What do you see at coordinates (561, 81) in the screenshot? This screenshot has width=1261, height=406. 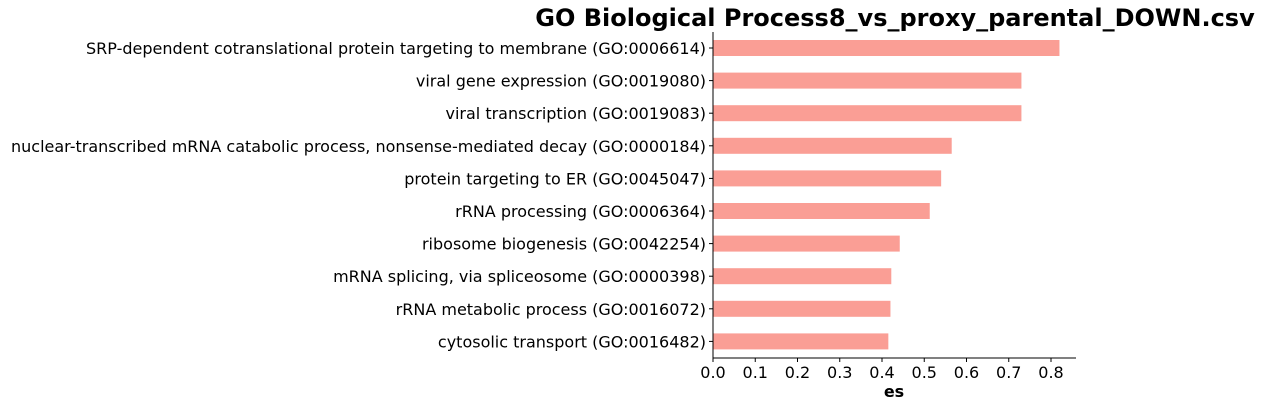 I see `category-label: viral gene expression (GO:0019080)` at bounding box center [561, 81].